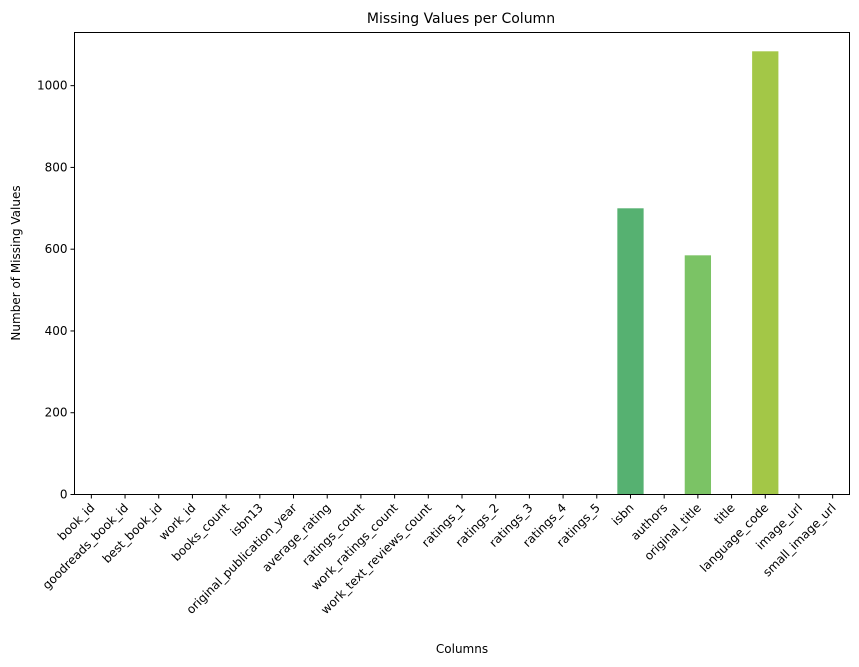  Describe the element at coordinates (622, 514) in the screenshot. I see `x-tick-label-isbn: isbn` at that location.